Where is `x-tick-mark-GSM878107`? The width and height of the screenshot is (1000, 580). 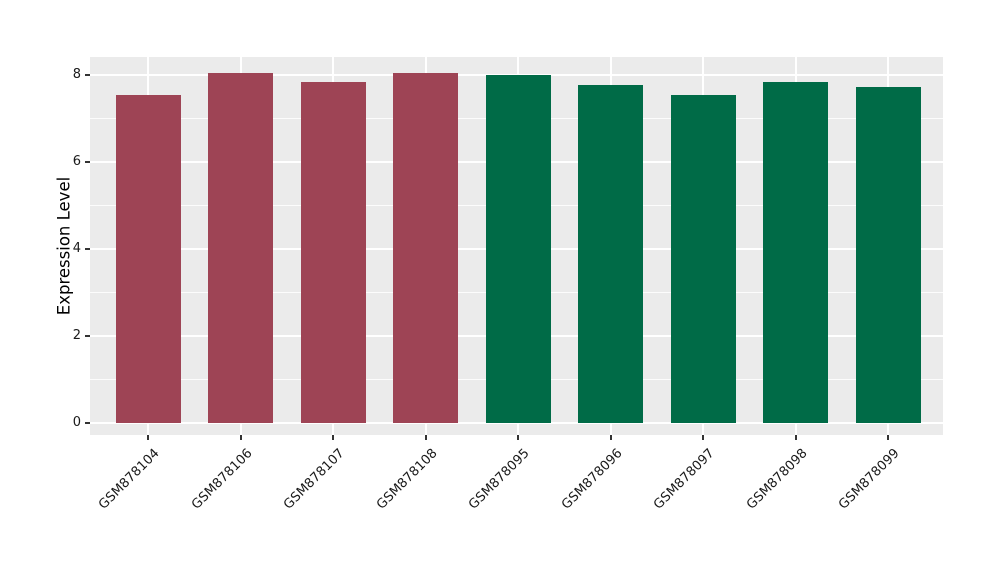
x-tick-mark-GSM878107 is located at coordinates (333, 437).